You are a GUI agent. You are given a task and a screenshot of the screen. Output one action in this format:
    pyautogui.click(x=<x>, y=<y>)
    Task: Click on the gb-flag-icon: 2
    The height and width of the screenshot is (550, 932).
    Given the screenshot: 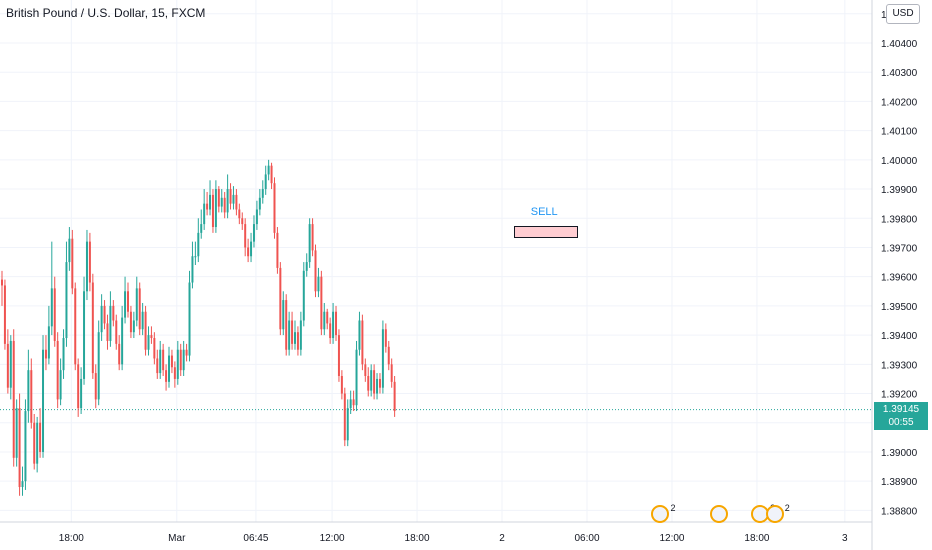 What is the action you would take?
    pyautogui.click(x=663, y=513)
    